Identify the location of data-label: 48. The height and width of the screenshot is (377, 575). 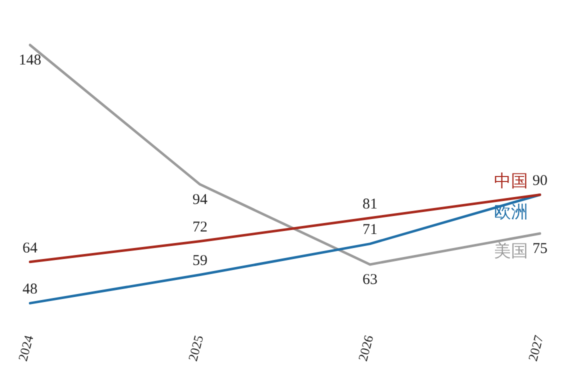
(30, 290).